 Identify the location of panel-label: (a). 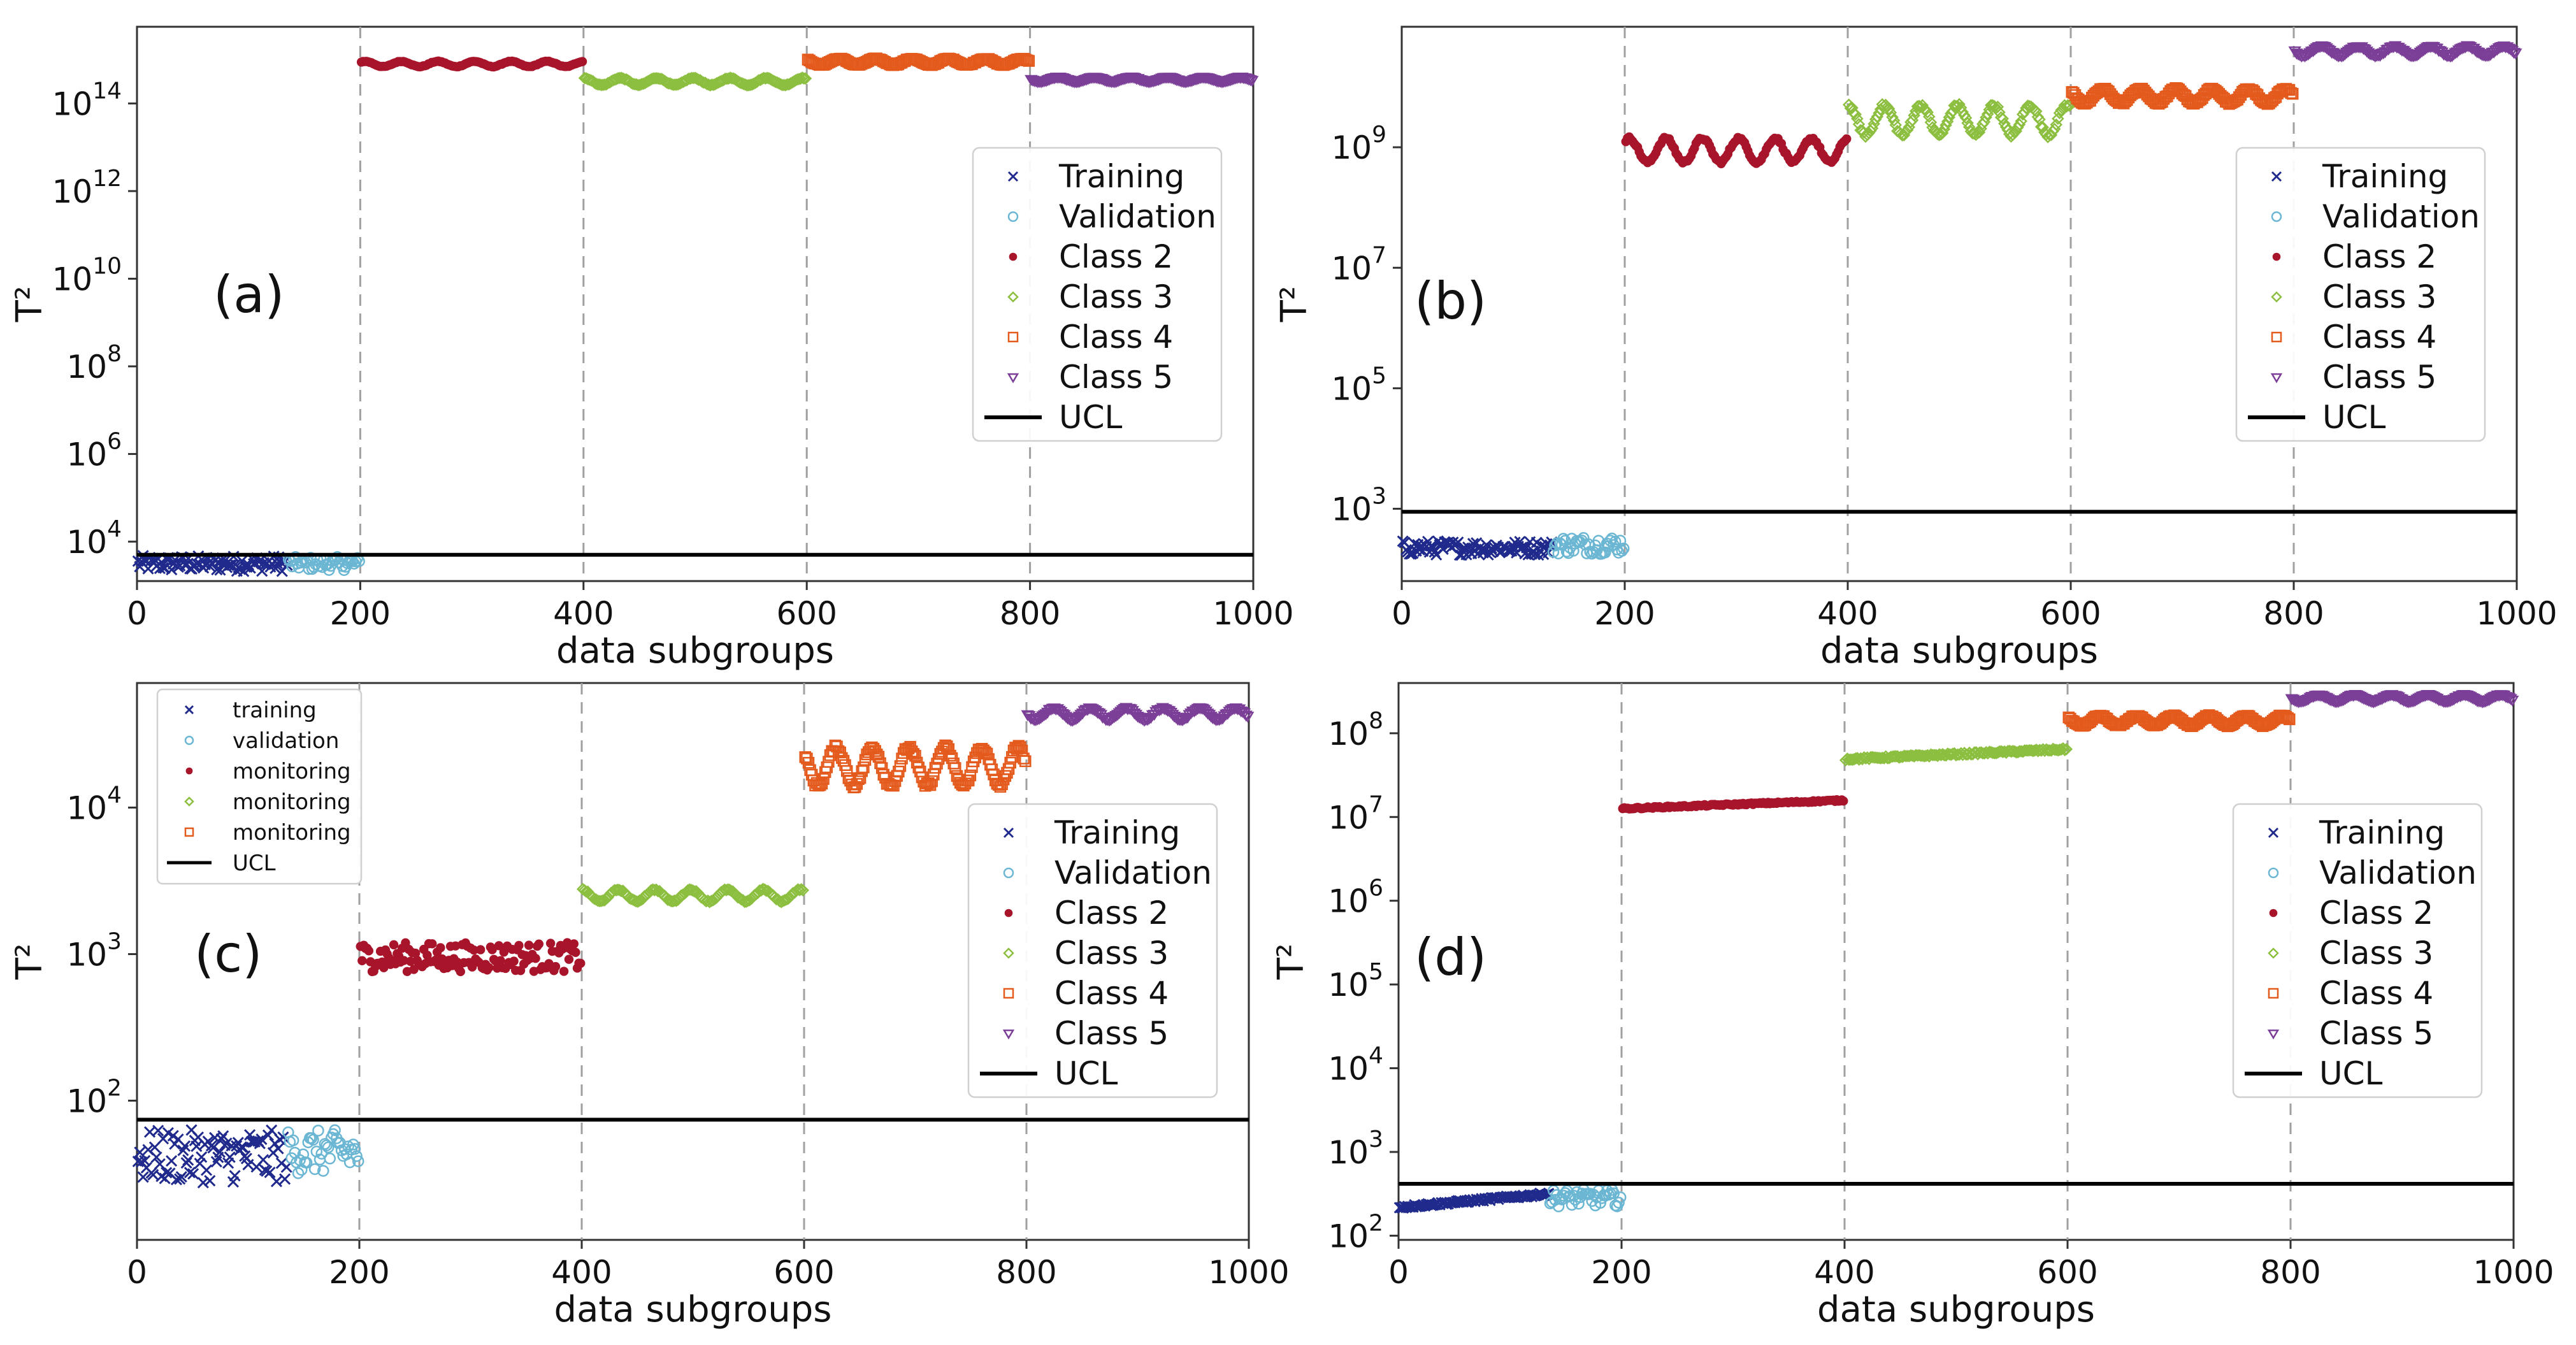
(249, 294).